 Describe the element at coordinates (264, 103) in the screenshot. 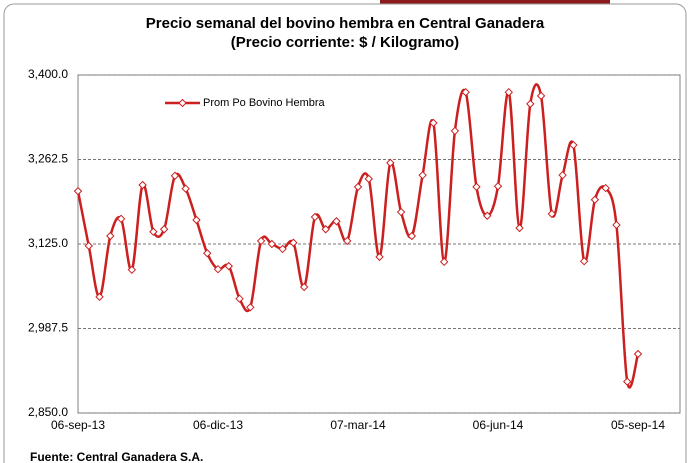

I see `legend-label: Prom Po Bovino Hembra` at that location.